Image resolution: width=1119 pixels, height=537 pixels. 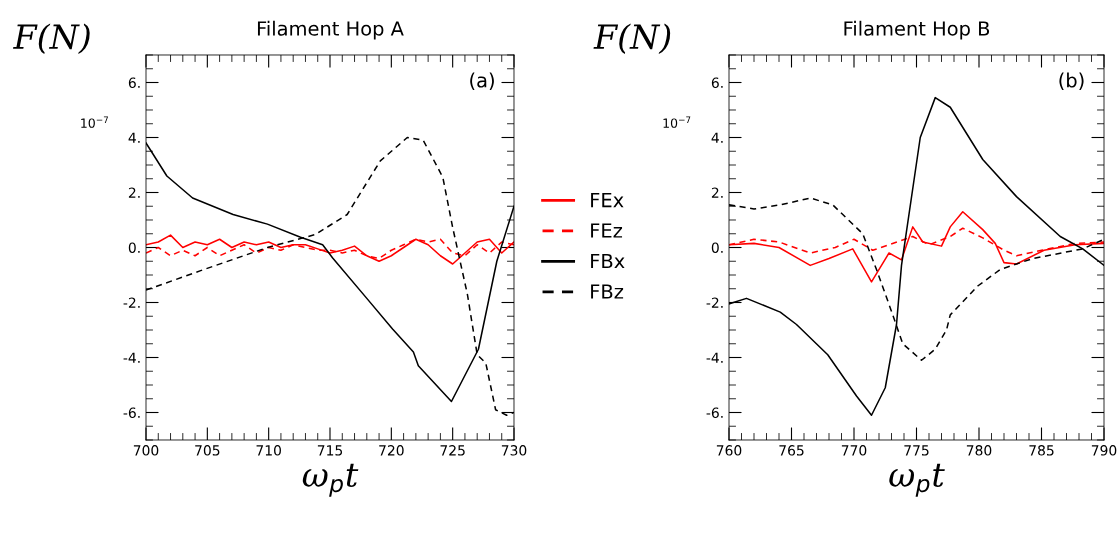 I want to click on legend-label: FBz, so click(x=607, y=291).